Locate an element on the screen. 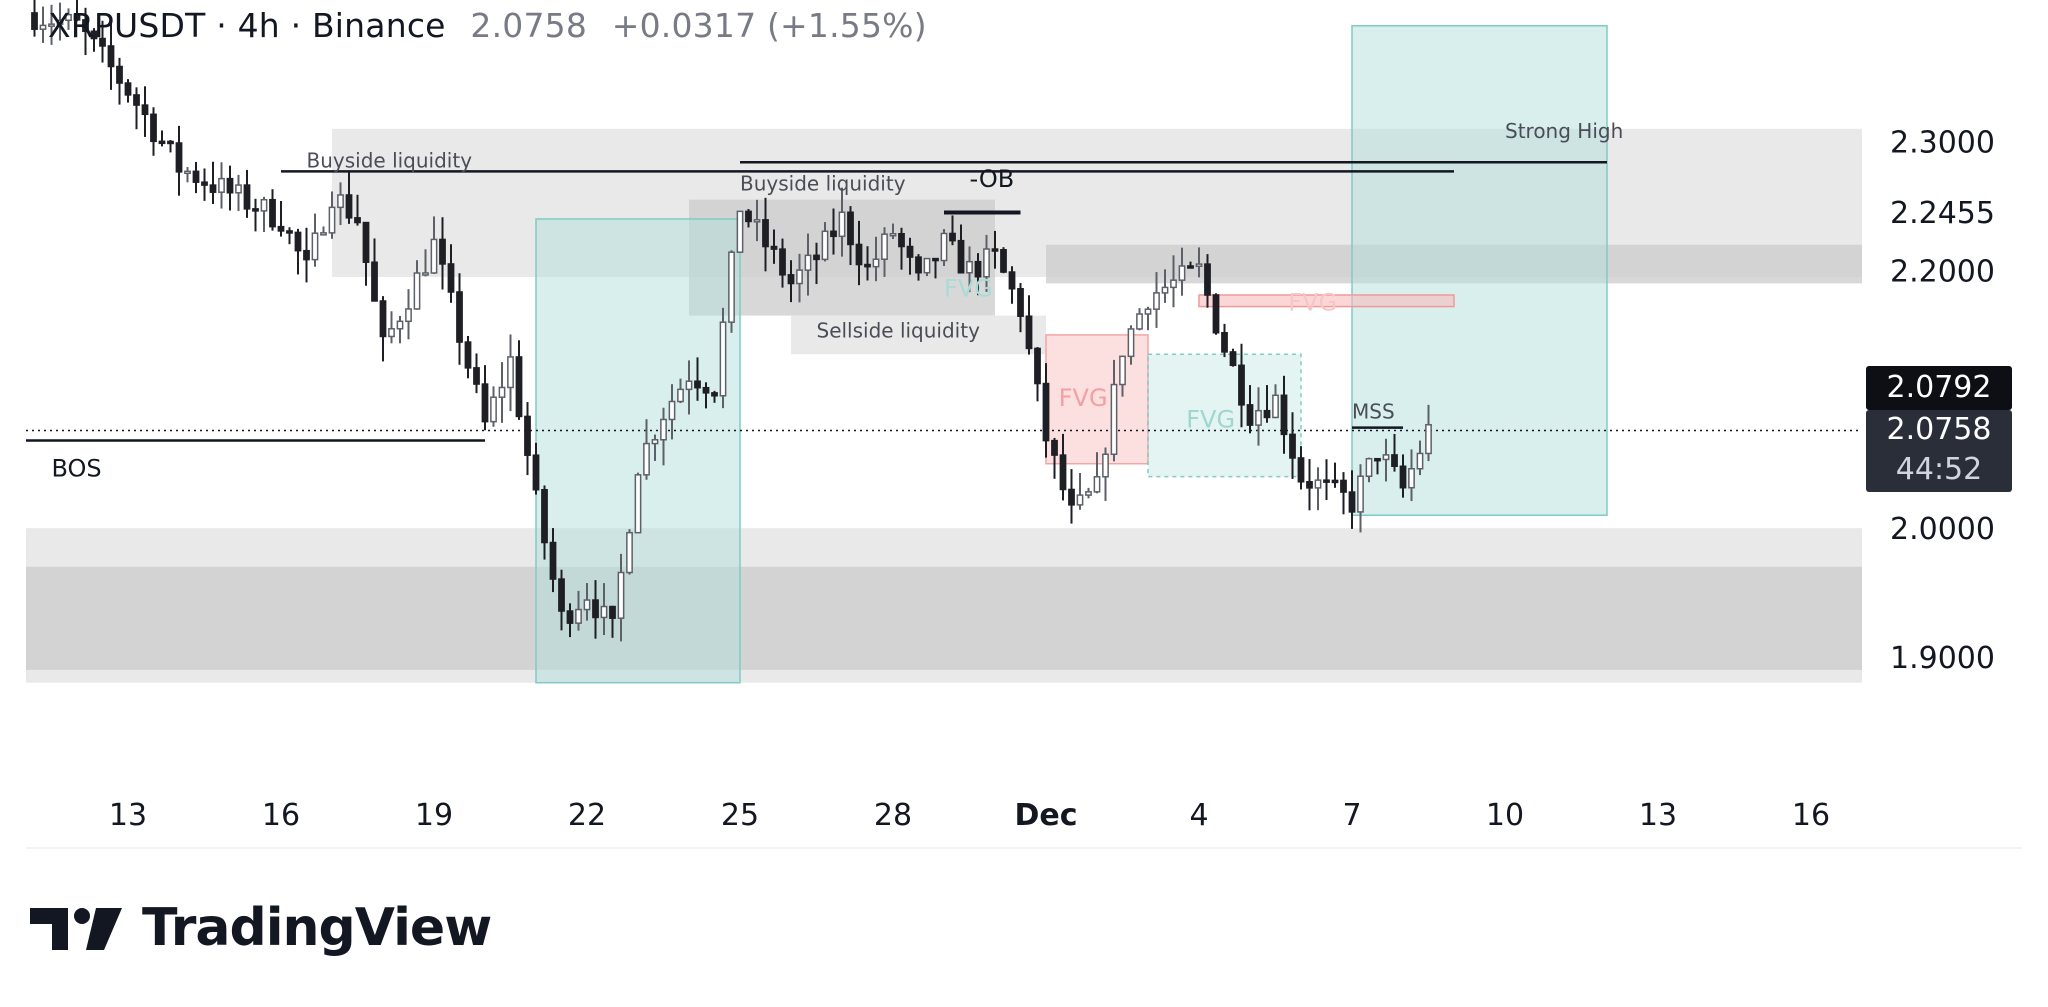 The image size is (2048, 1007). current-price-tag: 2.0758 44:52 is located at coordinates (1939, 451).